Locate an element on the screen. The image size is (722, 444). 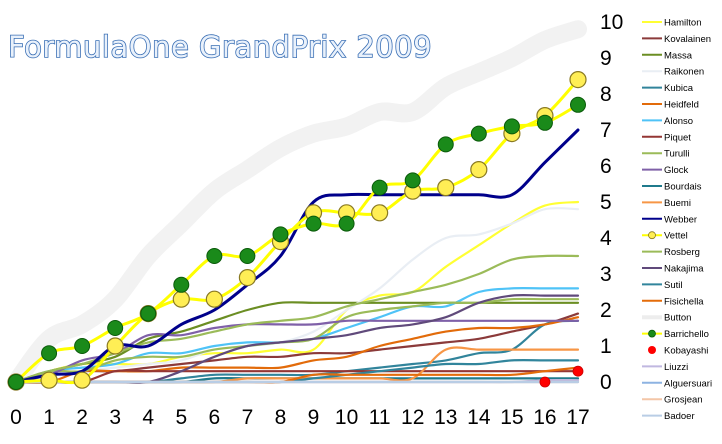
legend-item-rosberg: Rosberg is located at coordinates (671, 252).